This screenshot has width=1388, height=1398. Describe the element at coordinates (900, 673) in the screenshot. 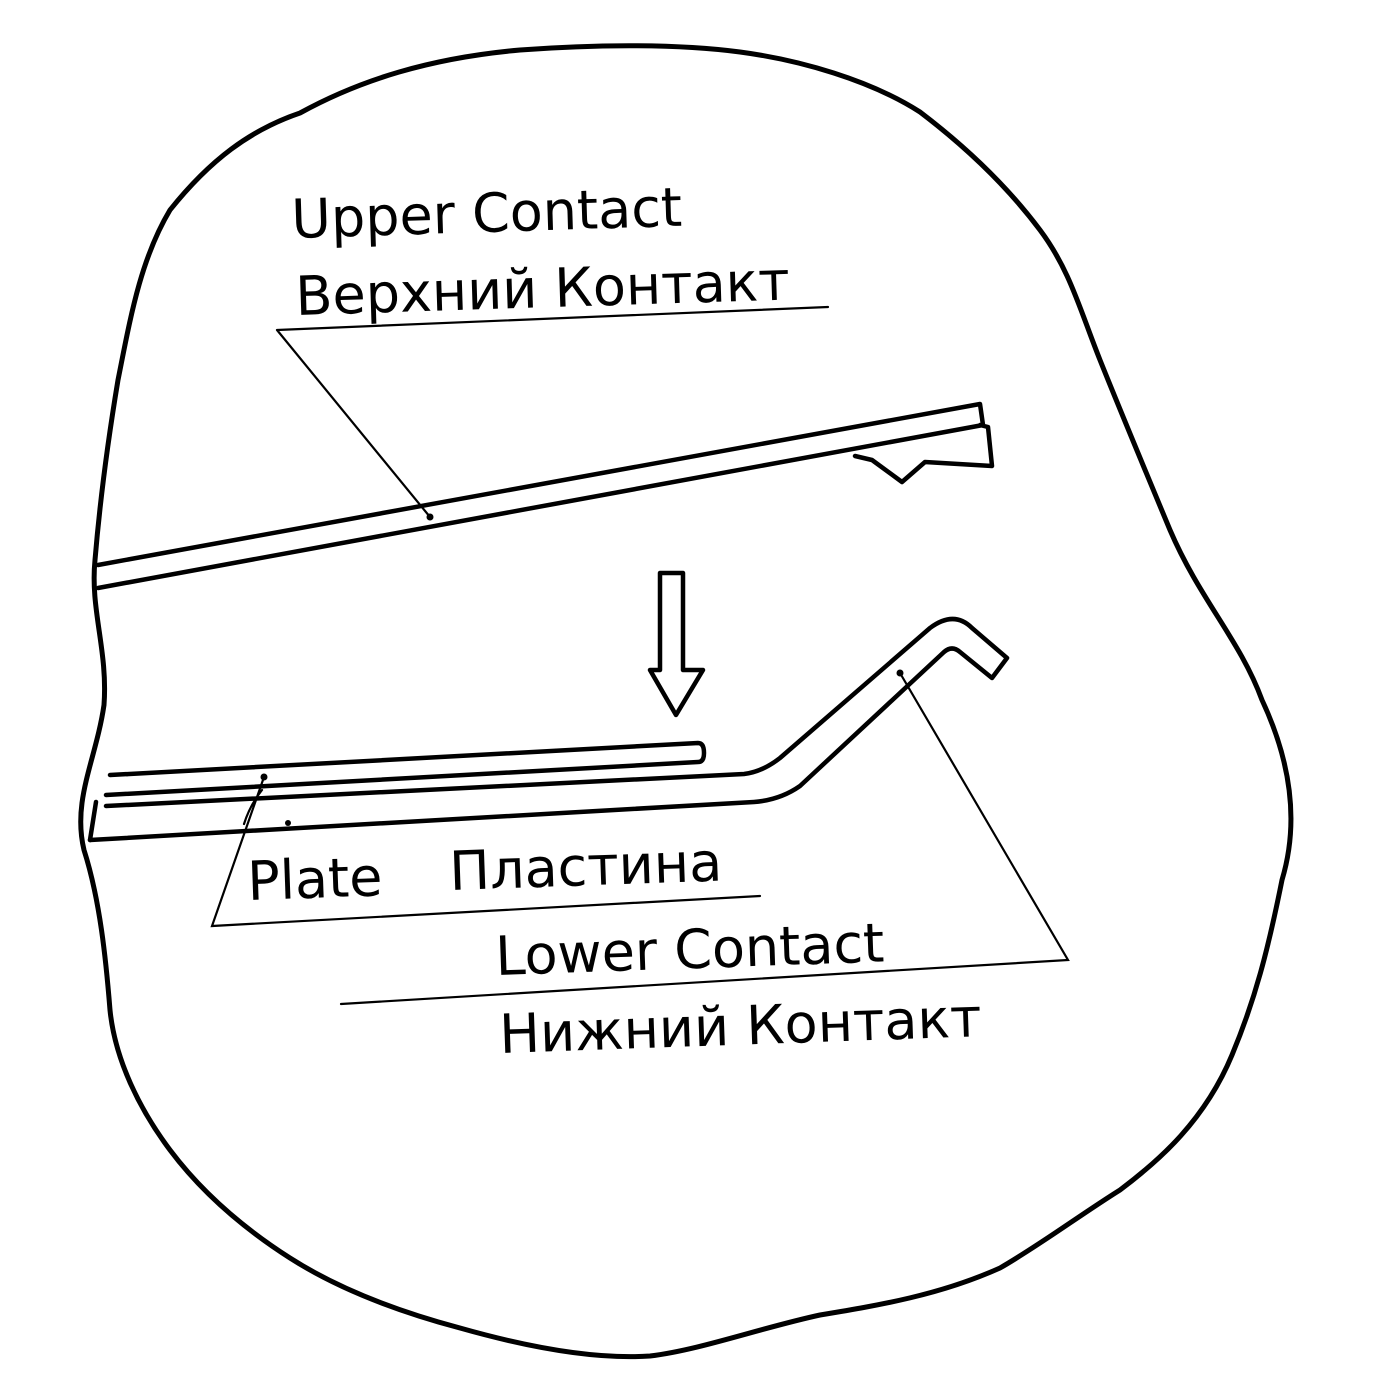

I see `lower-contact-pointer-dot` at that location.